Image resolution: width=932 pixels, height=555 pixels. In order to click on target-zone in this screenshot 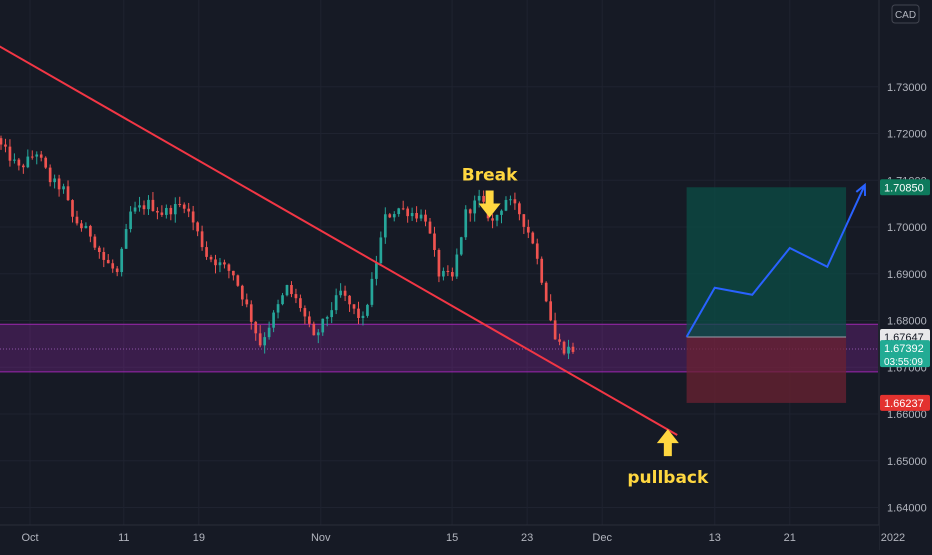, I will do `click(766, 262)`.